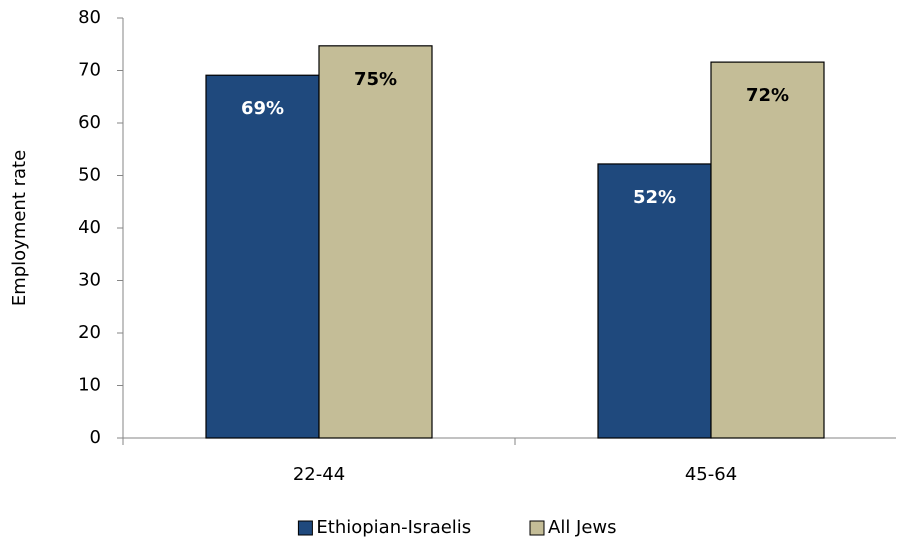 This screenshot has height=546, width=897. I want to click on y-axis-label: Employment rate, so click(19, 228).